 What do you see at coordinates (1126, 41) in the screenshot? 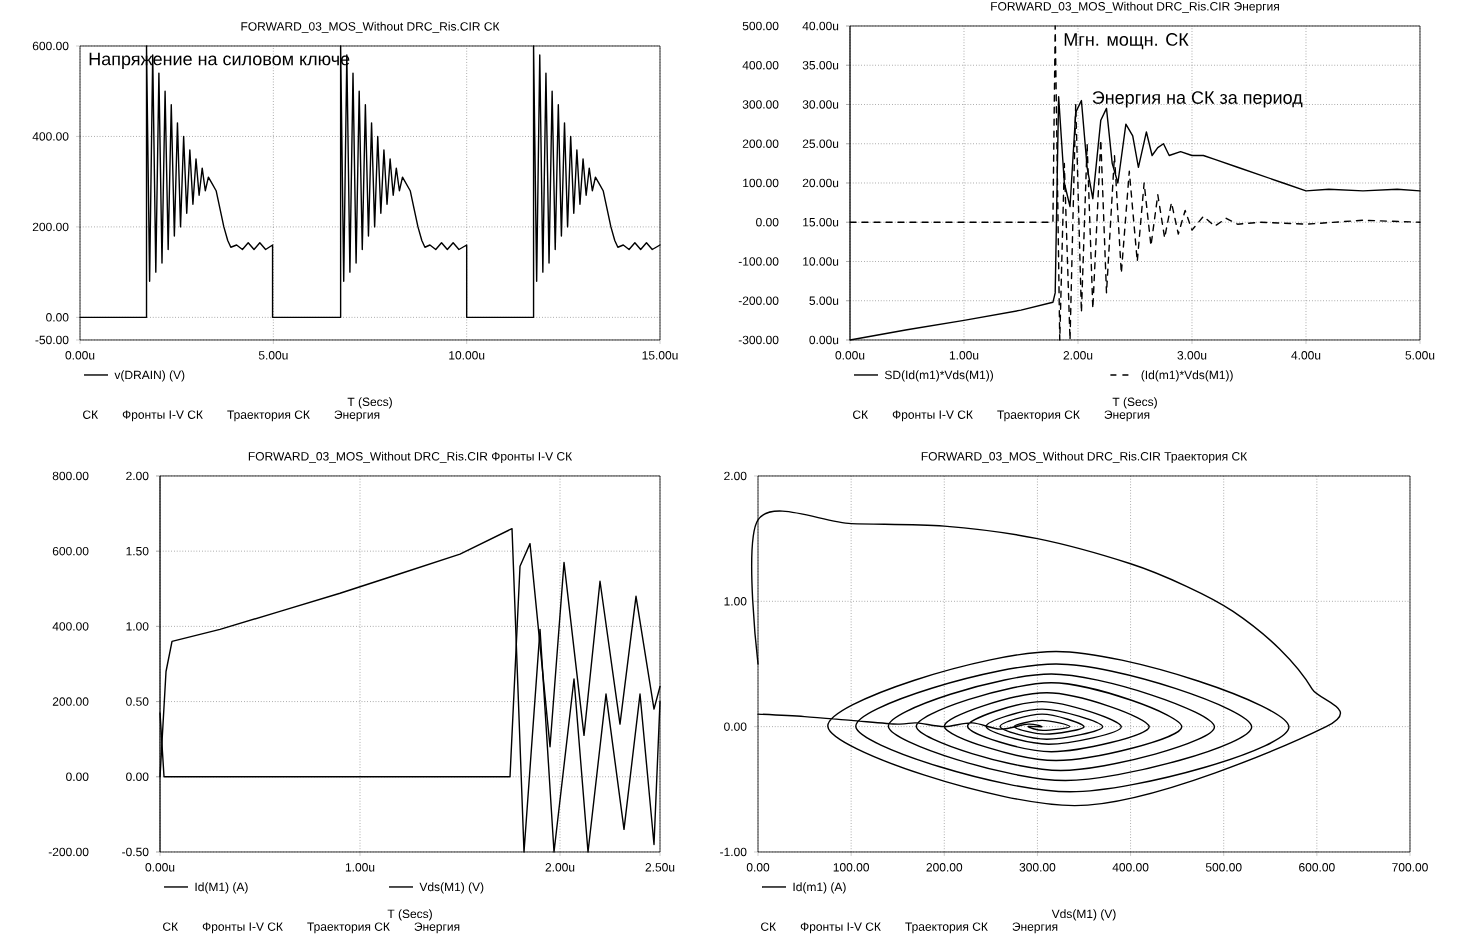
I see `annotation: Мгн. мощн. СК` at bounding box center [1126, 41].